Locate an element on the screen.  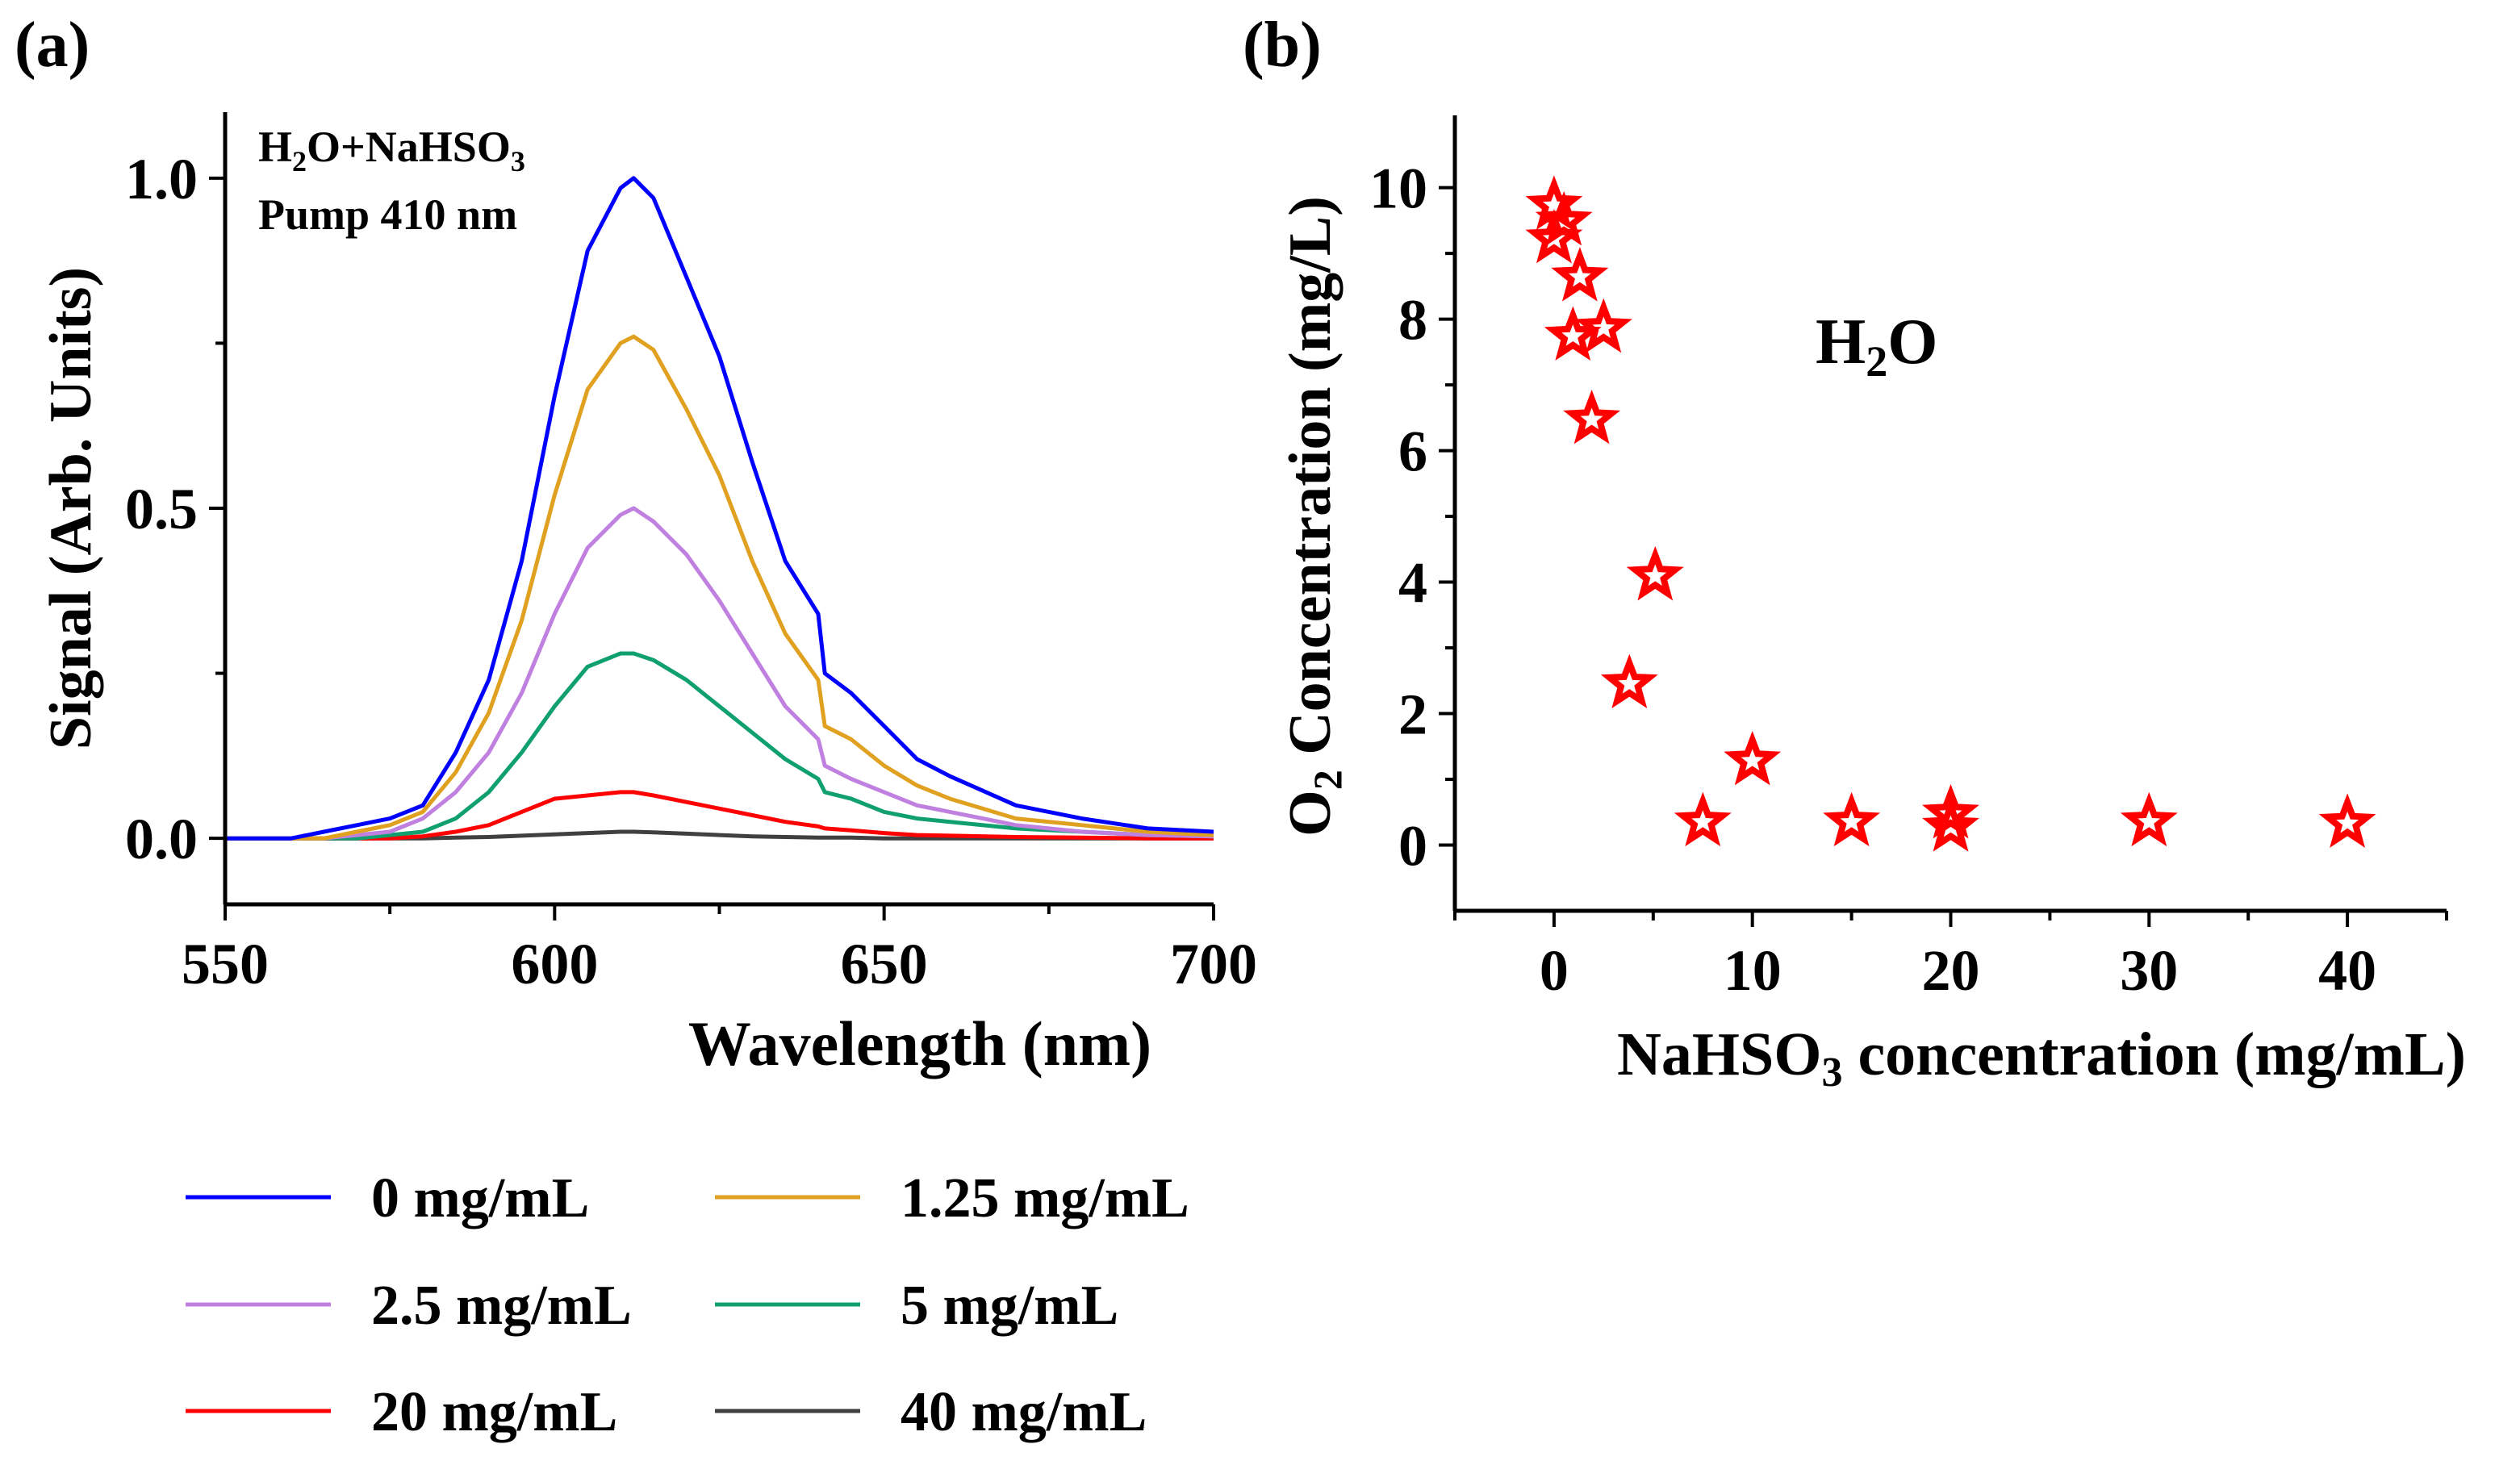
y-tick-label: 4 is located at coordinates (1413, 583).